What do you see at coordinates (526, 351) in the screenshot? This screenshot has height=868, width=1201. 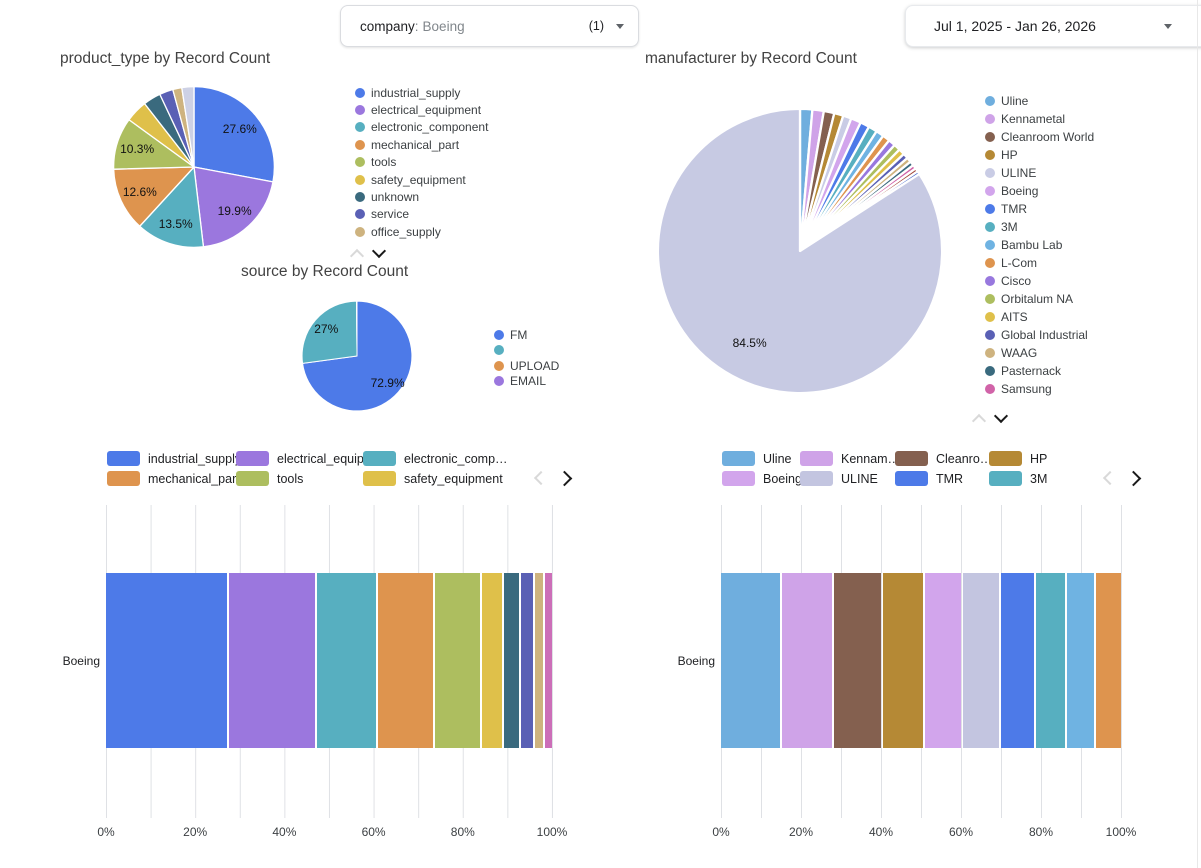 I see `legend-item` at bounding box center [526, 351].